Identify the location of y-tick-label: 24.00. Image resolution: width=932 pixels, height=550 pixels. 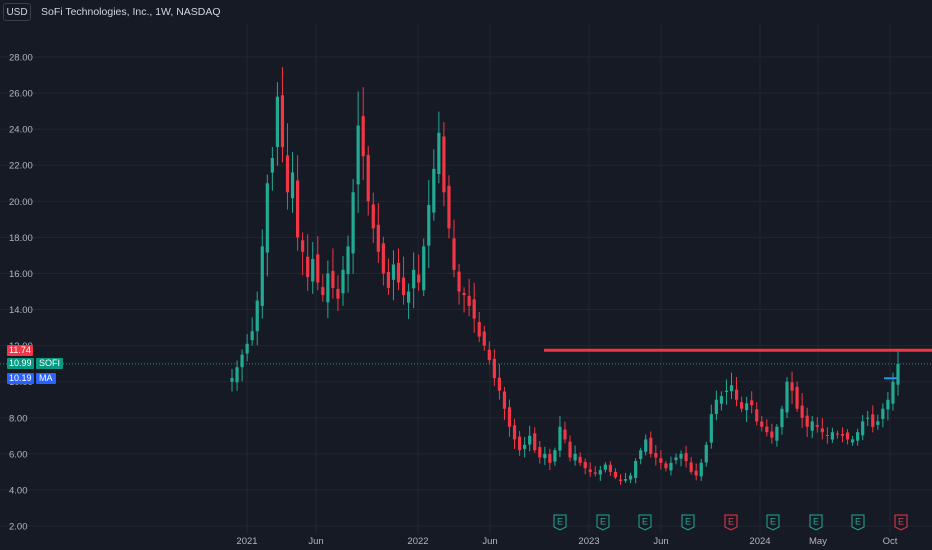
(21, 130).